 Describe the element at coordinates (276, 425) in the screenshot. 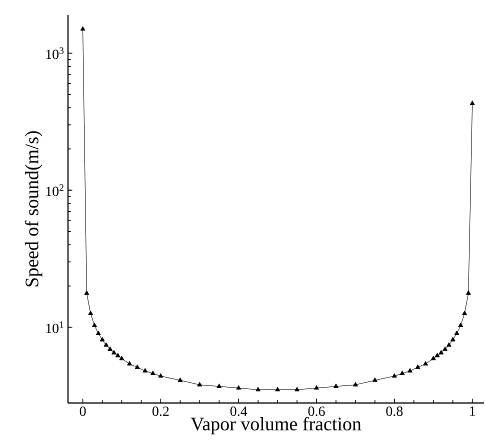

I see `x-axis-title: Vapor volume fraction` at that location.